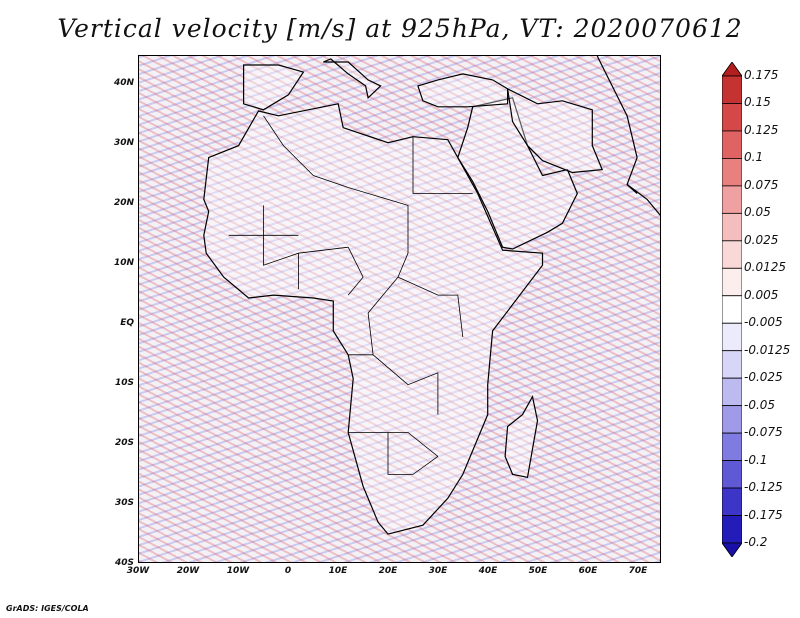  Describe the element at coordinates (124, 563) in the screenshot. I see `latitude-label: 40S` at that location.